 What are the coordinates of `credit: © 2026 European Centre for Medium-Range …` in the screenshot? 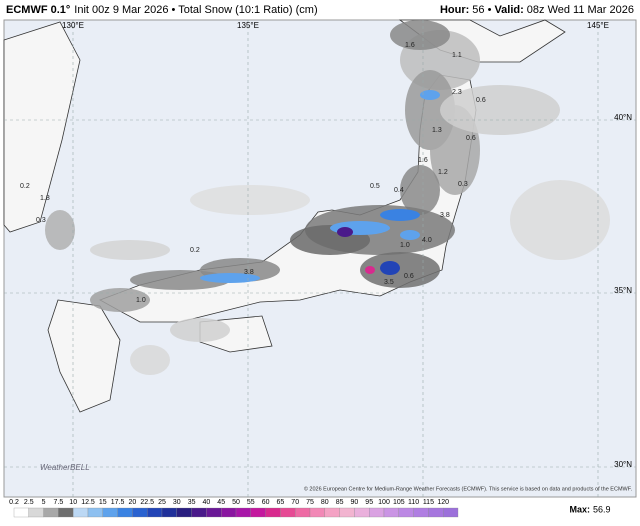 It's located at (468, 488).